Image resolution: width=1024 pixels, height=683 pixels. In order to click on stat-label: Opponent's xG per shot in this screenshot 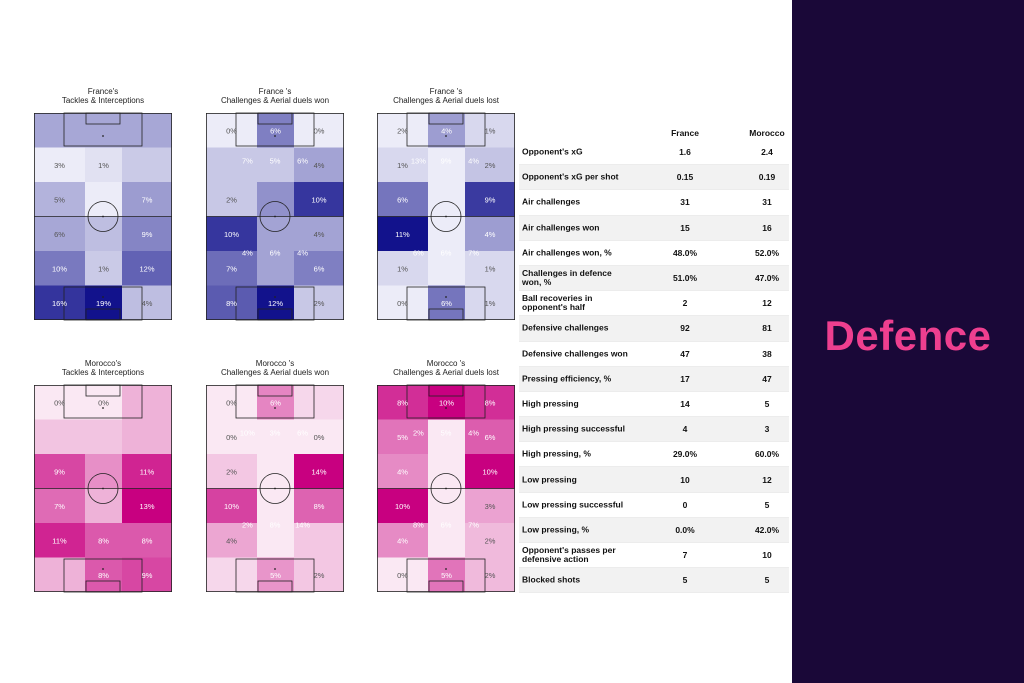, I will do `click(570, 176)`.